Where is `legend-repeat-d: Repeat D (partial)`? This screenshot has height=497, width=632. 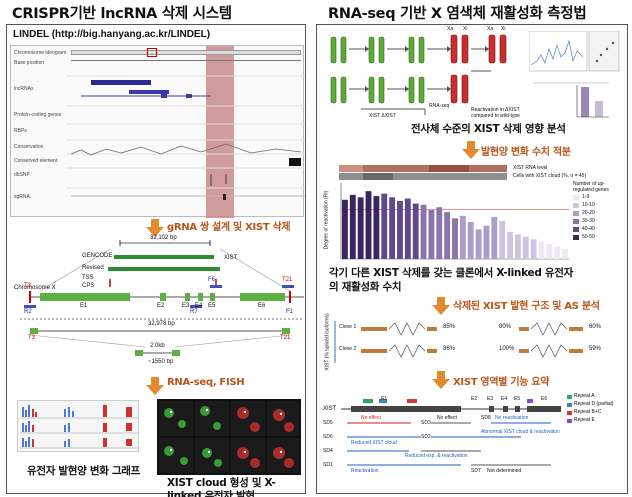 legend-repeat-d: Repeat D (partial) is located at coordinates (594, 404).